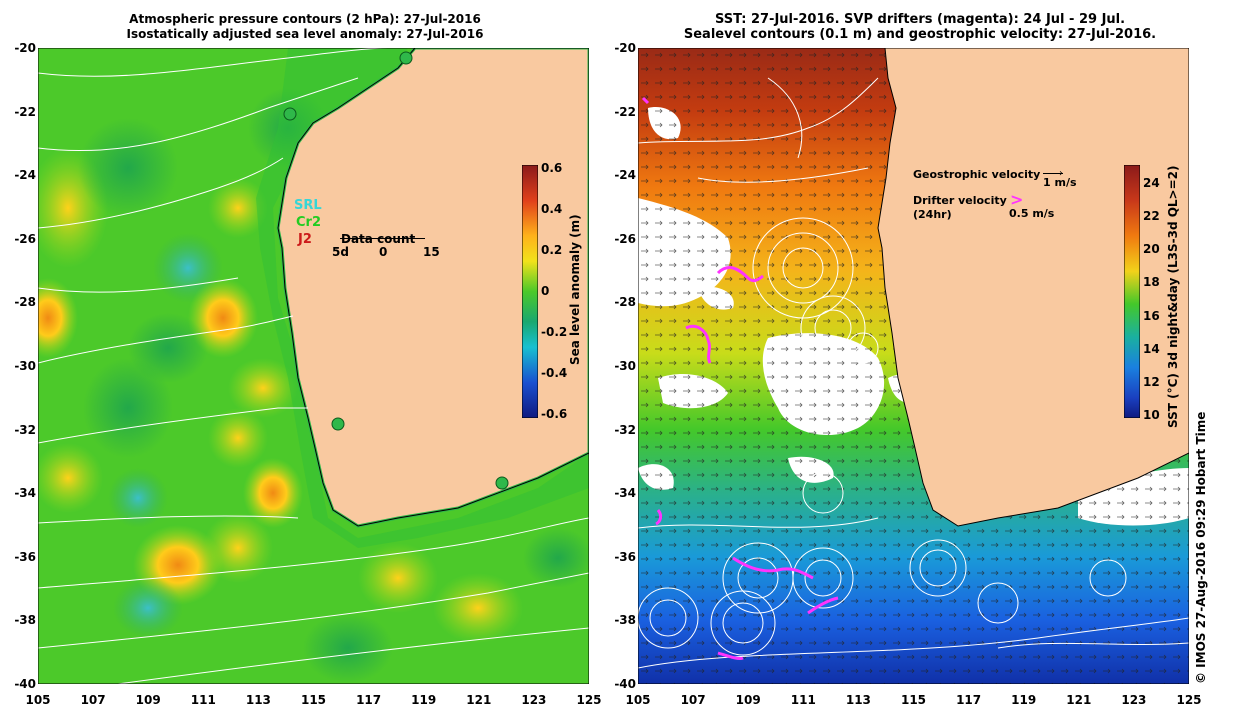  I want to click on colorbar-tick-label: 0.2, so click(552, 250).